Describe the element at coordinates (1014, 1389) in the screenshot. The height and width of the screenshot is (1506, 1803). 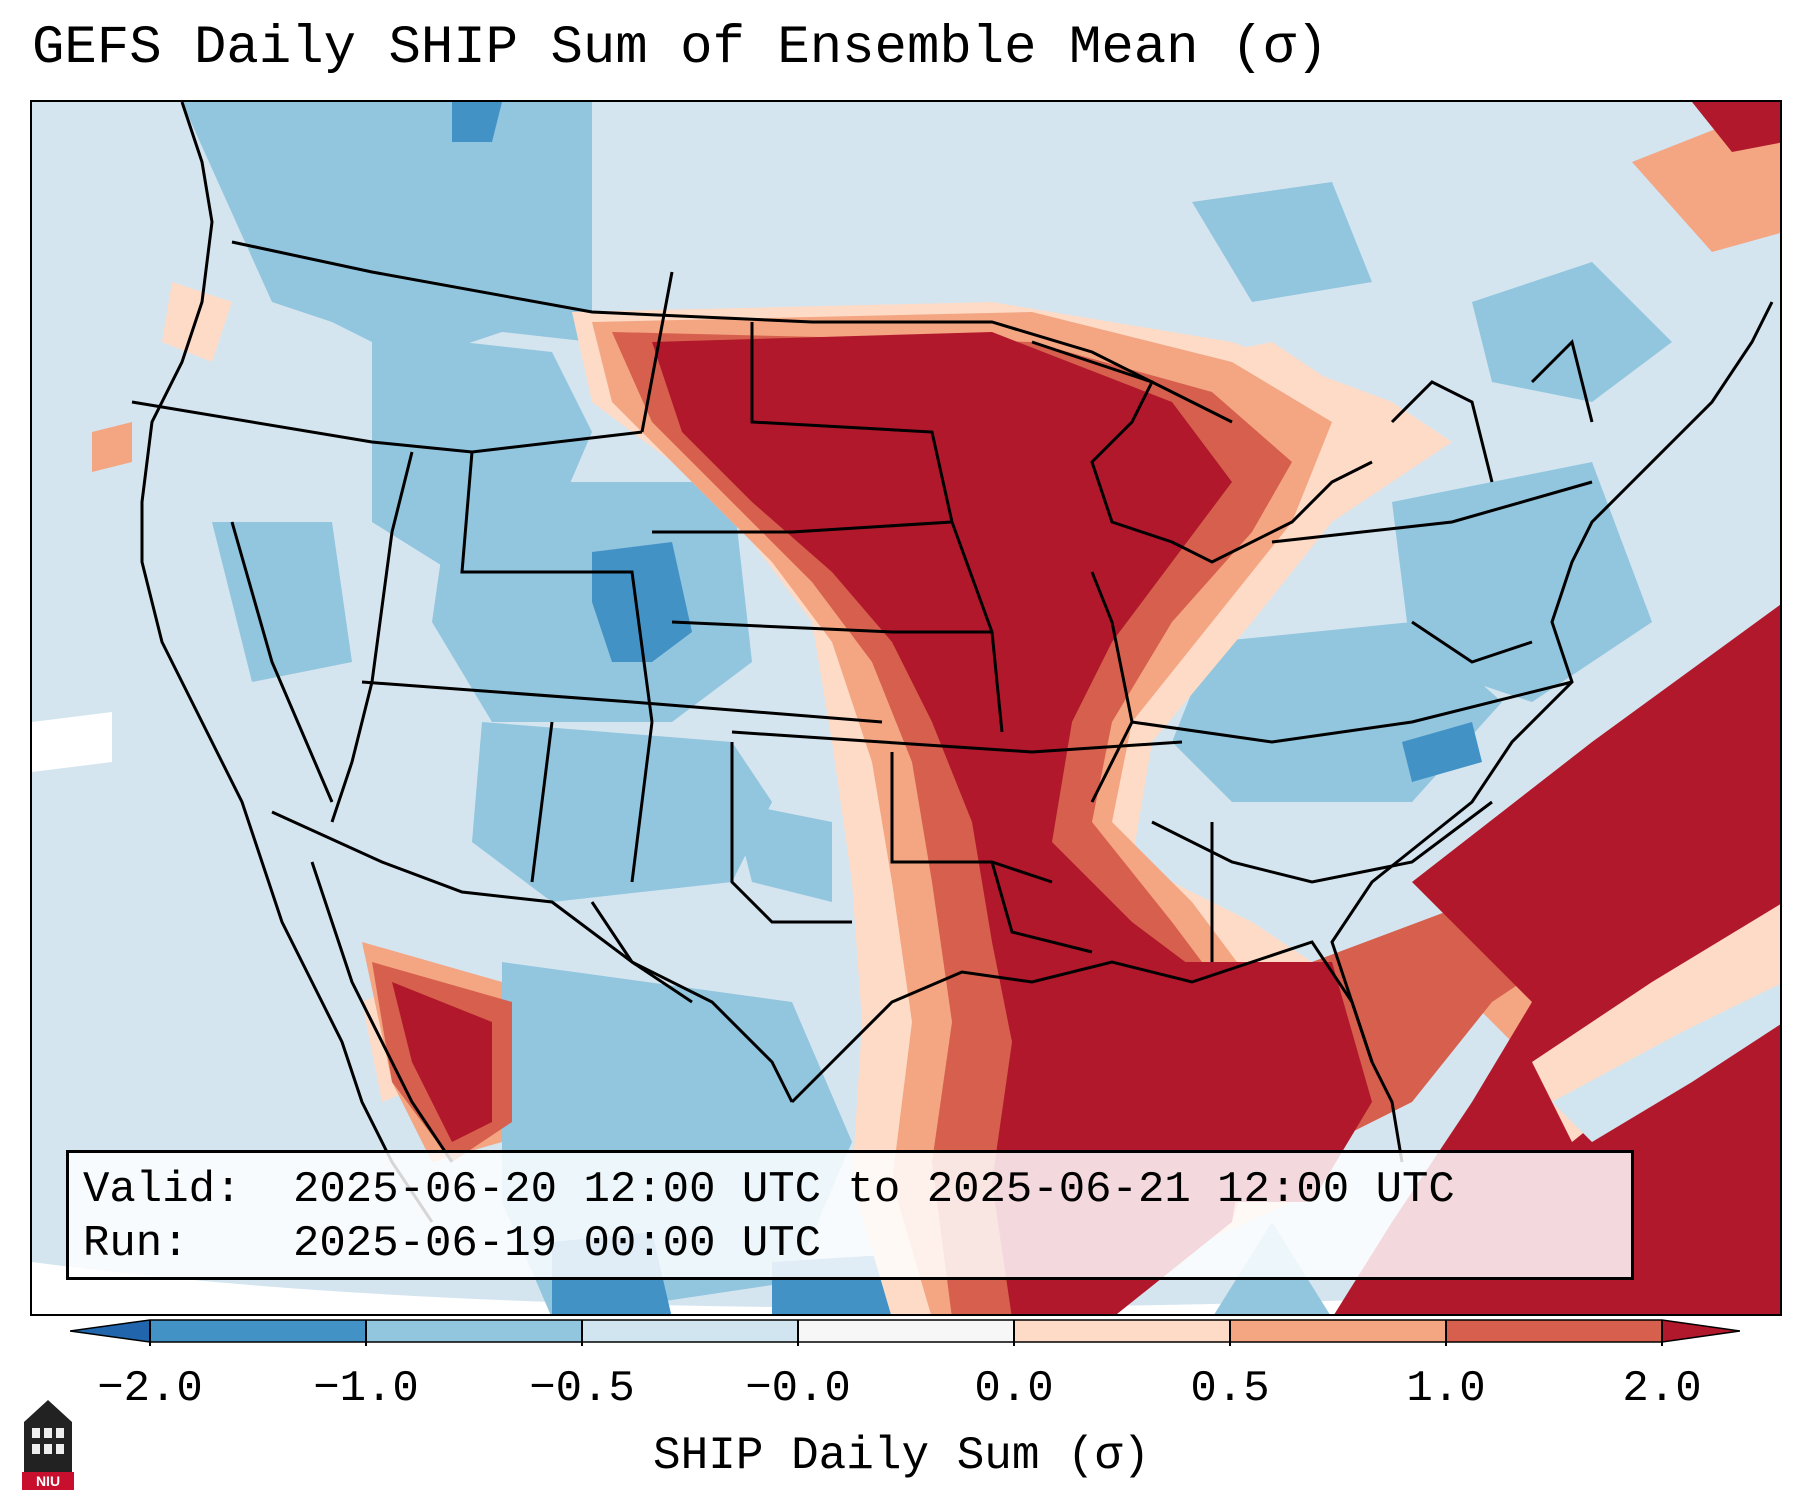
I see `colorbar-tick-4: 0.0` at that location.